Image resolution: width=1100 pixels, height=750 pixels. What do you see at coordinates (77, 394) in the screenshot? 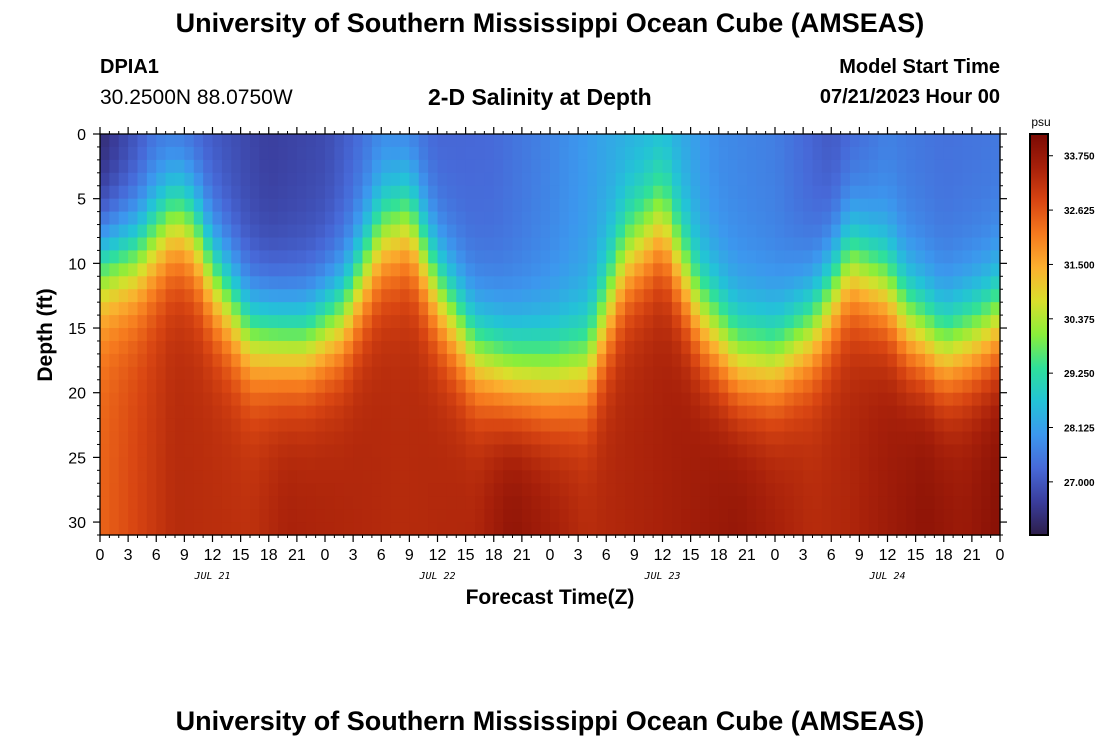
I see `y-tick-label: 20` at bounding box center [77, 394].